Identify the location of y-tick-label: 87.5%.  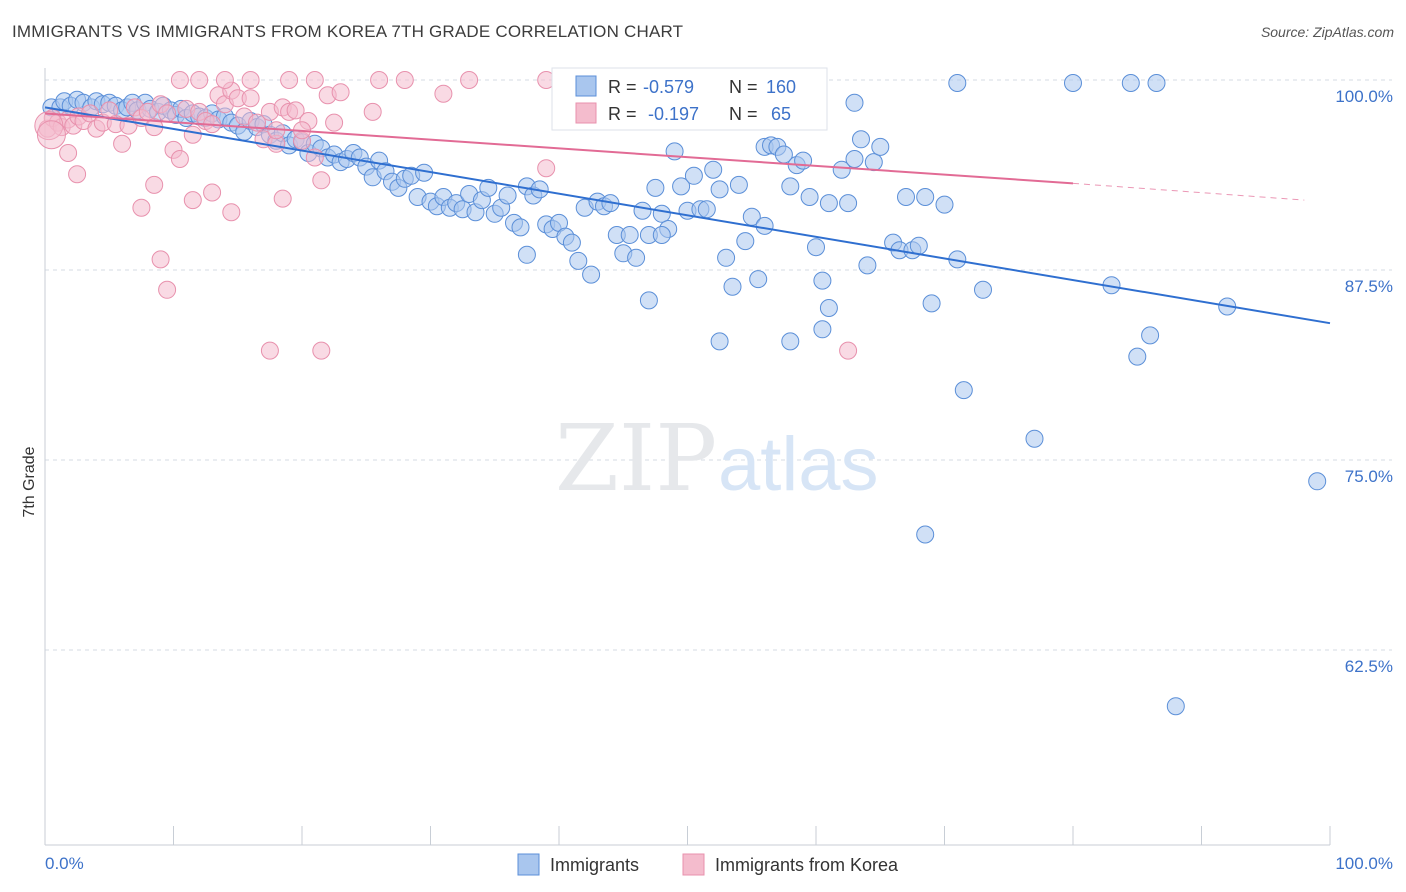
(1369, 286).